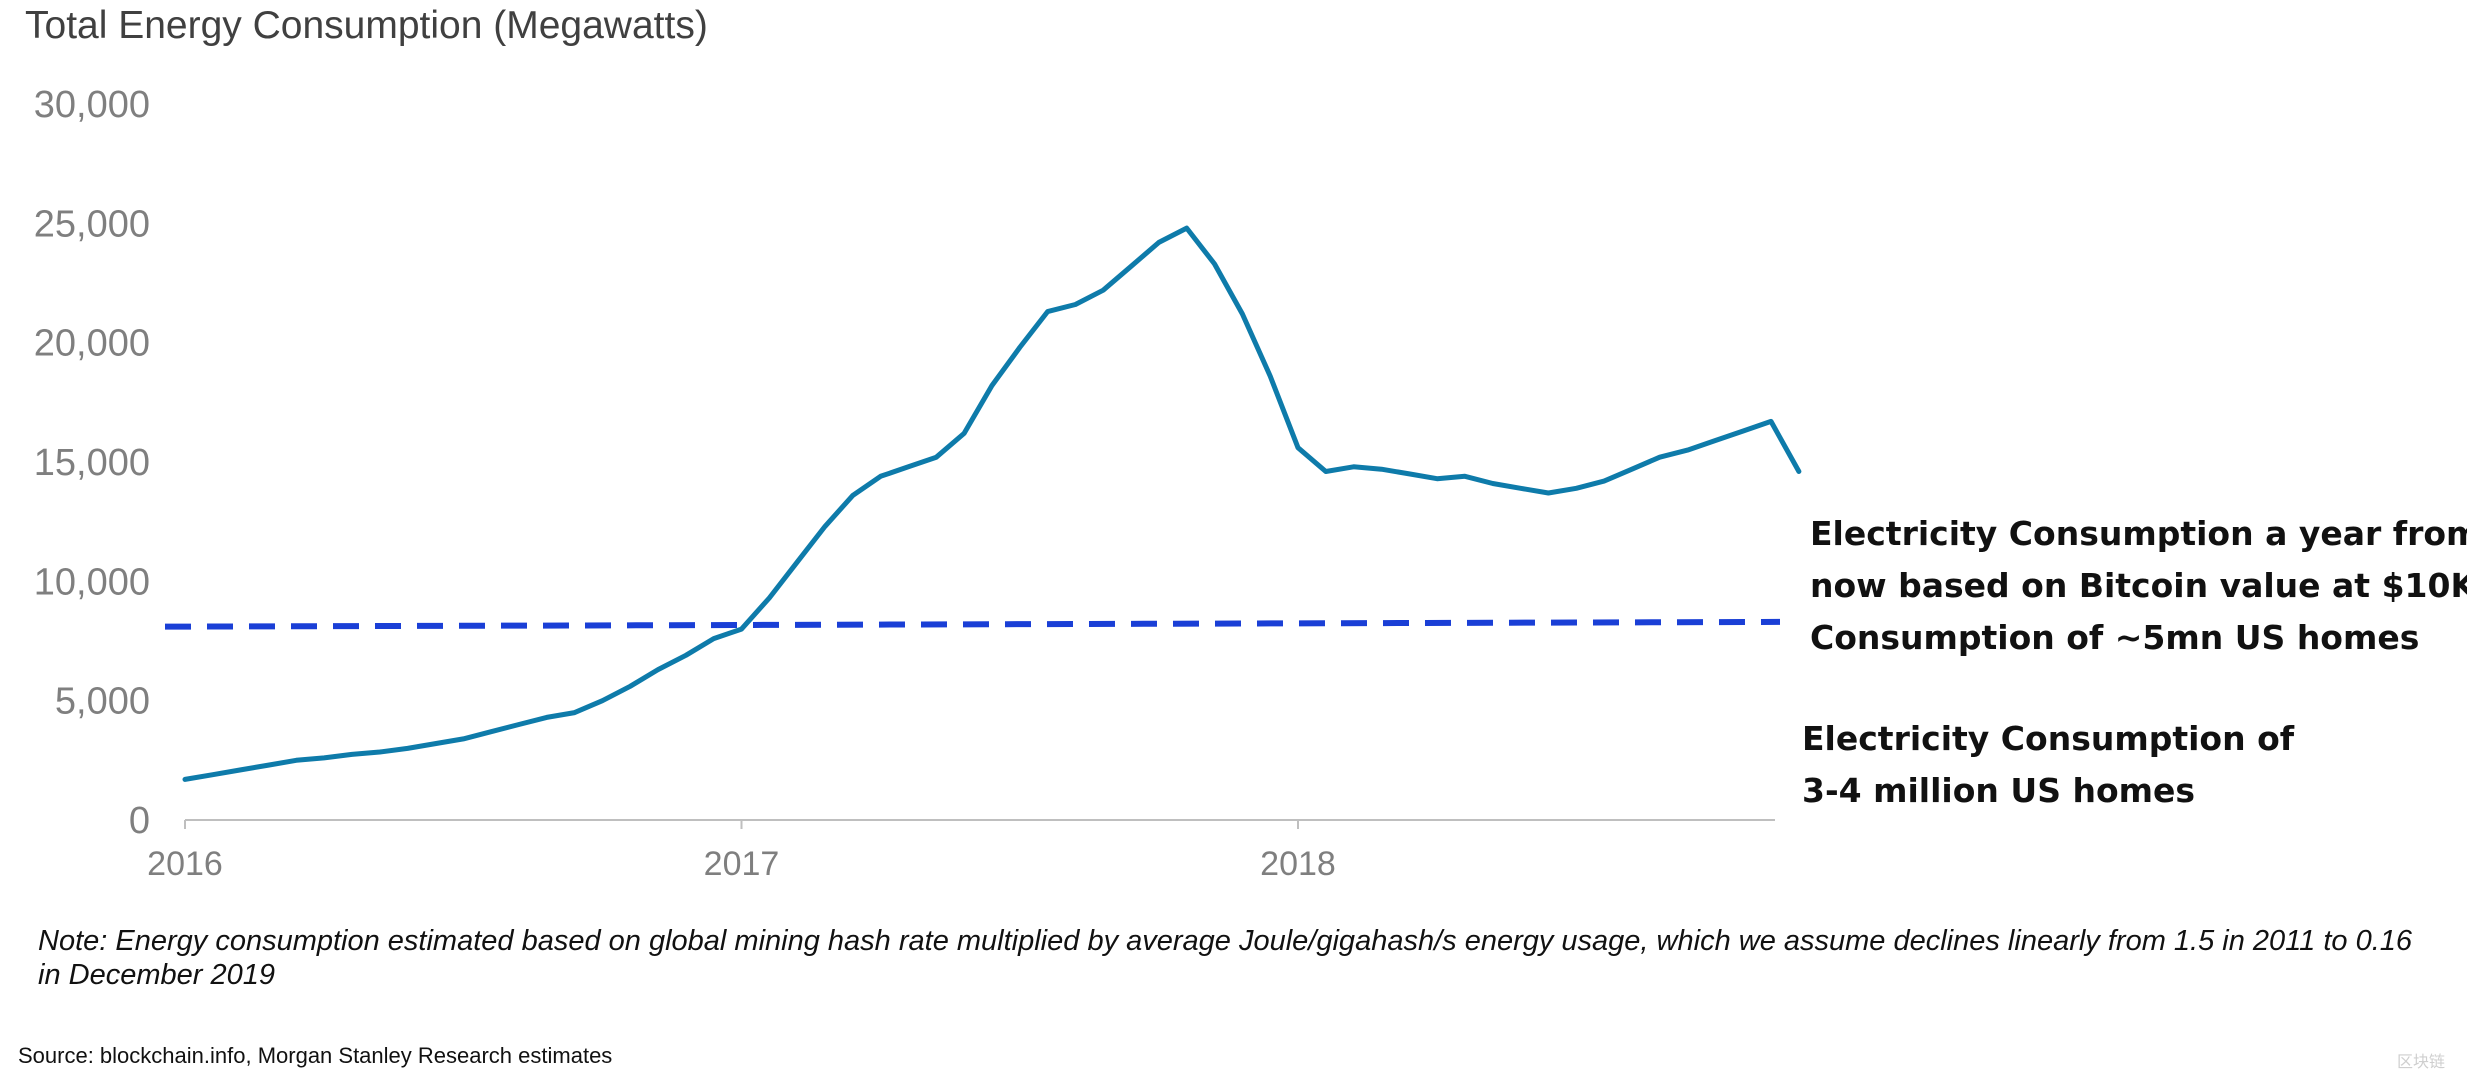  Describe the element at coordinates (2420, 1062) in the screenshot. I see `watermark: 区块链` at that location.